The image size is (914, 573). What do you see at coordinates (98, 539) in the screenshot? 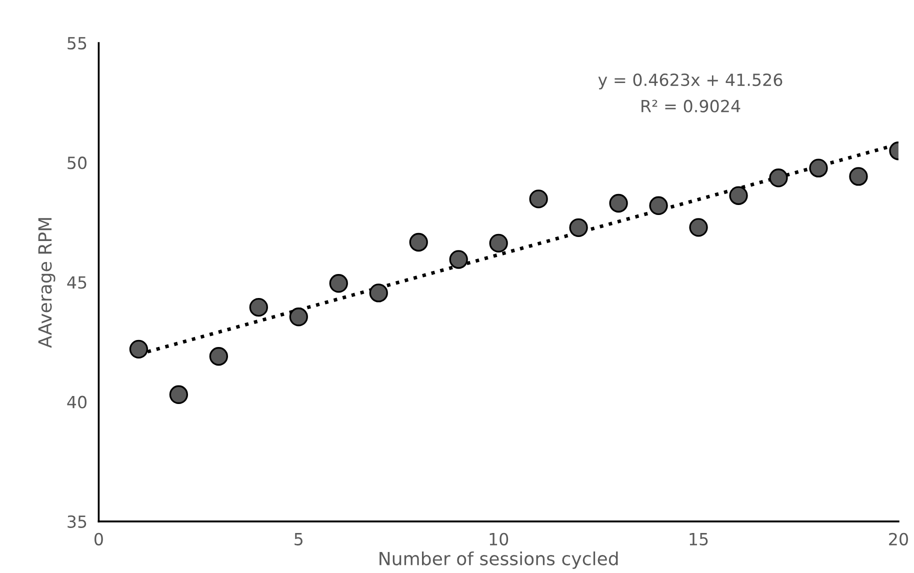
I see `x-tick-label: 0` at bounding box center [98, 539].